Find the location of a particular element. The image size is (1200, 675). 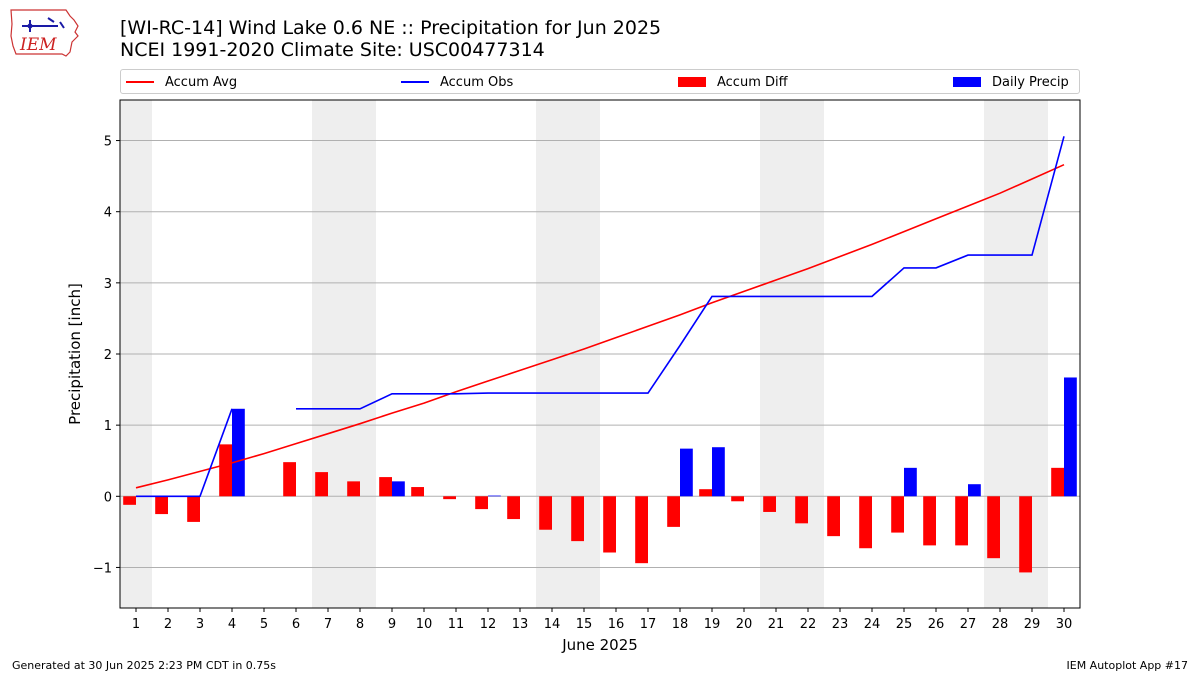

x-tick-label: 11 is located at coordinates (456, 624).